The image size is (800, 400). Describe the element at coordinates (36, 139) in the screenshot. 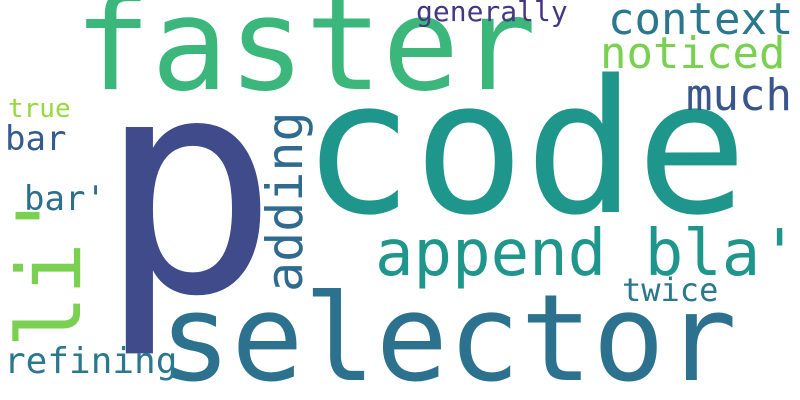

I see `word-bar: bar` at that location.